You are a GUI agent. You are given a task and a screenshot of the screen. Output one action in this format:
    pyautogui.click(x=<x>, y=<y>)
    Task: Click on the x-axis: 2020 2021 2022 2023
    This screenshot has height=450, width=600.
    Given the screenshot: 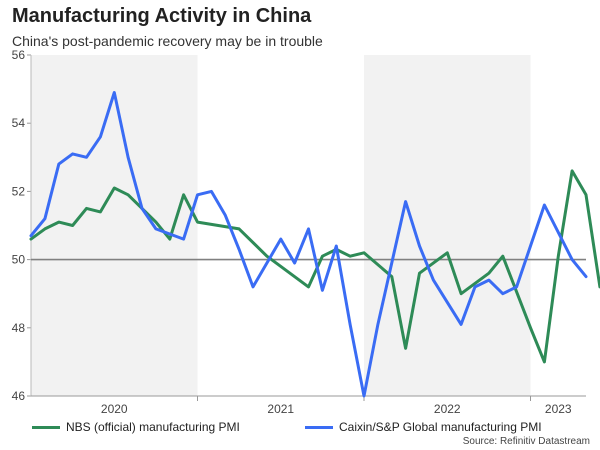 What is the action you would take?
    pyautogui.click(x=308, y=405)
    